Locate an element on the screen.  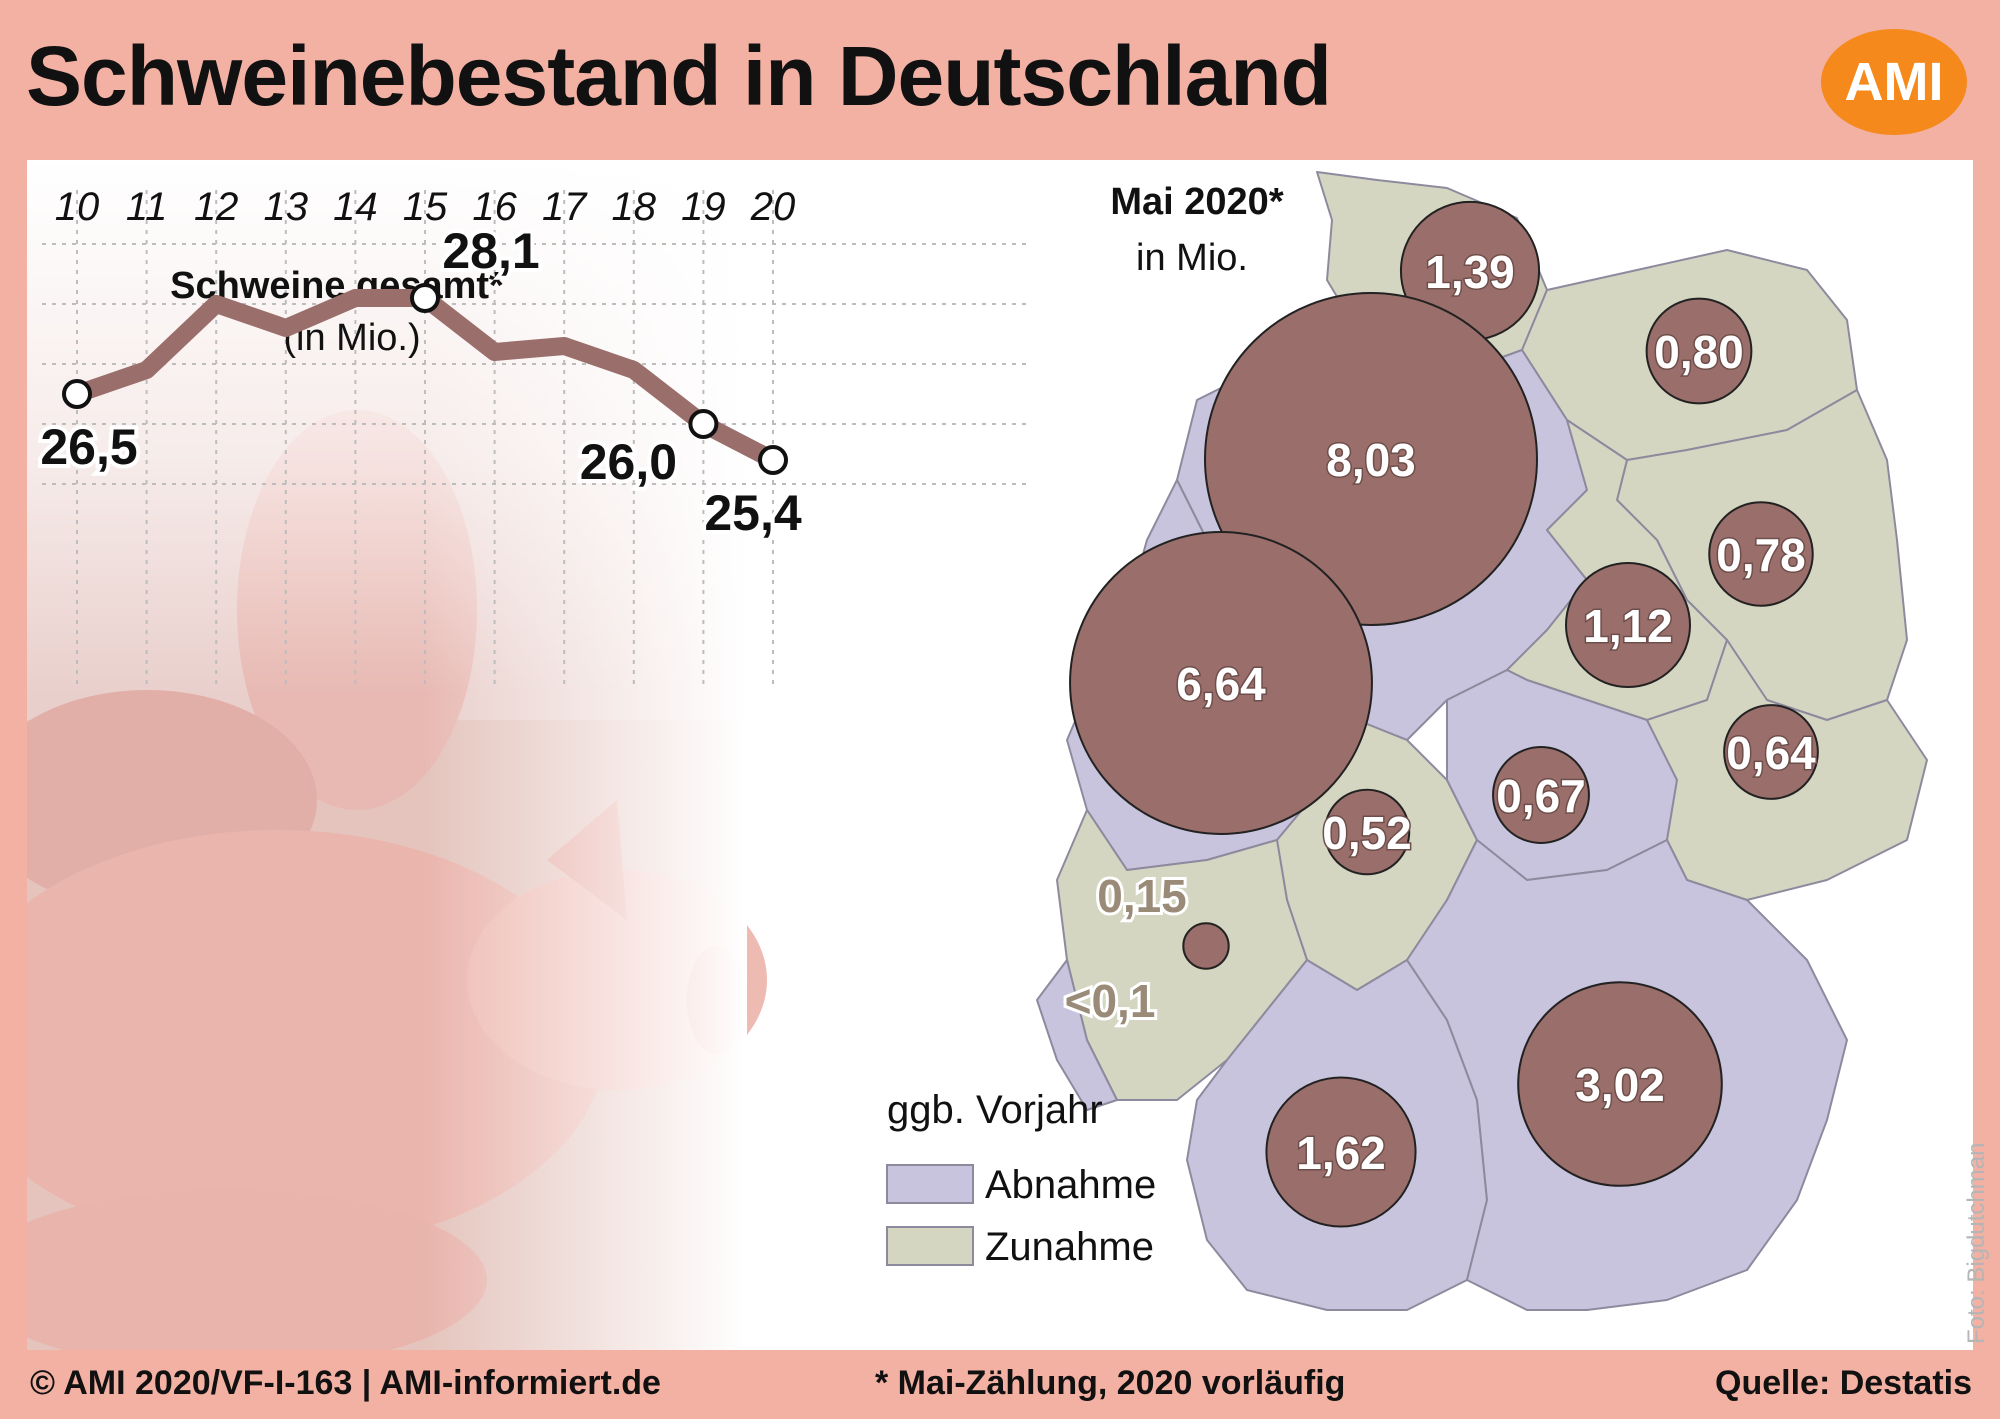
bubble-label-baden-wuerttemberg: 1,62 is located at coordinates (1341, 1153).